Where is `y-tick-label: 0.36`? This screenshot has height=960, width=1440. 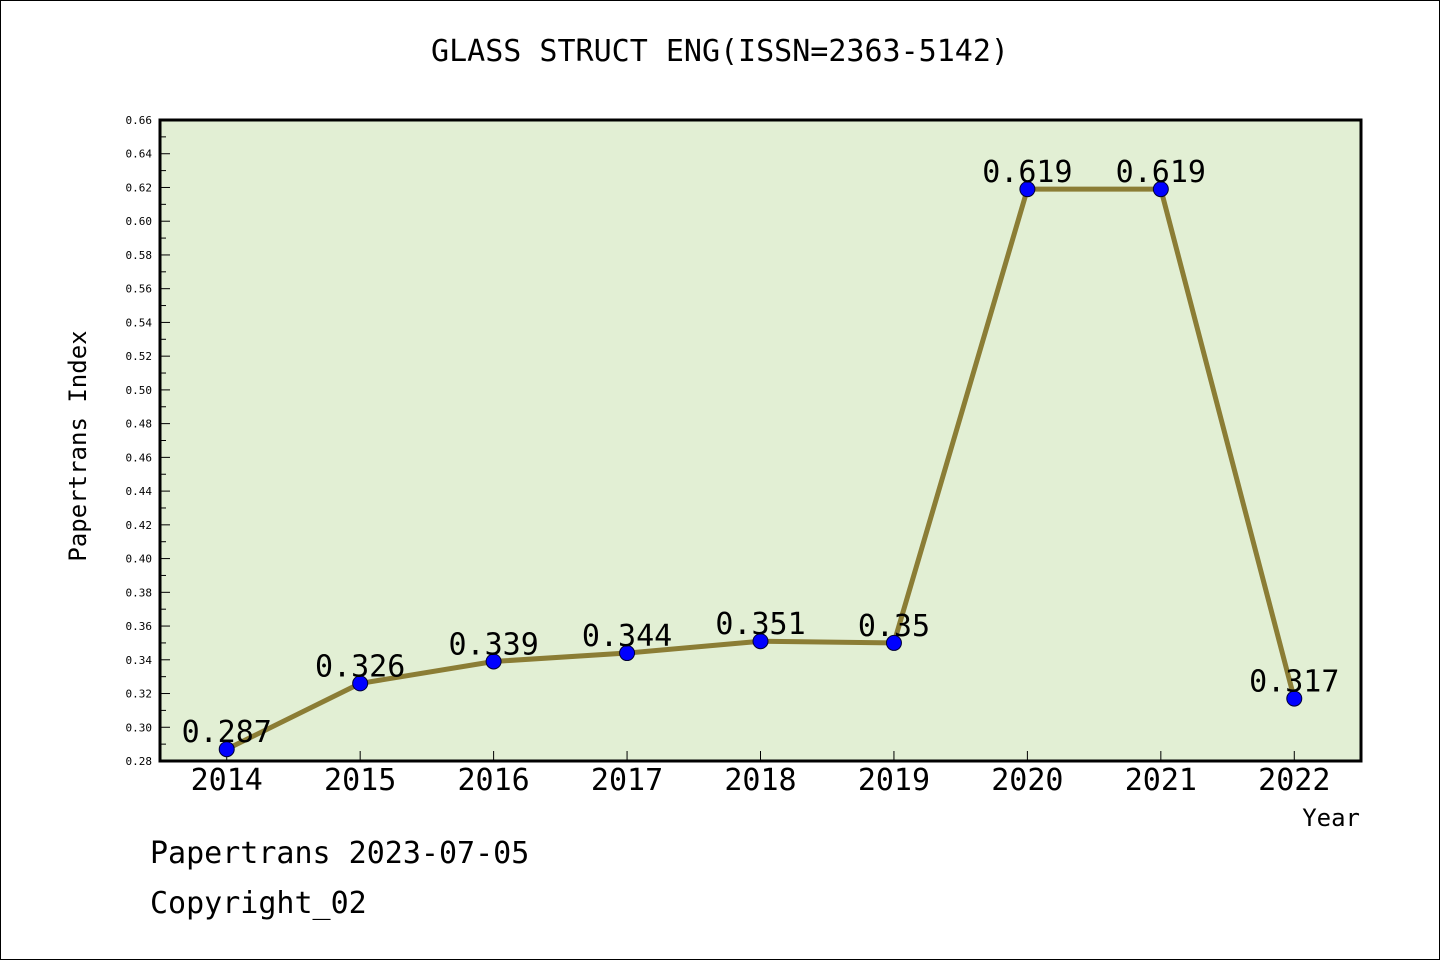
y-tick-label: 0.36 is located at coordinates (139, 626).